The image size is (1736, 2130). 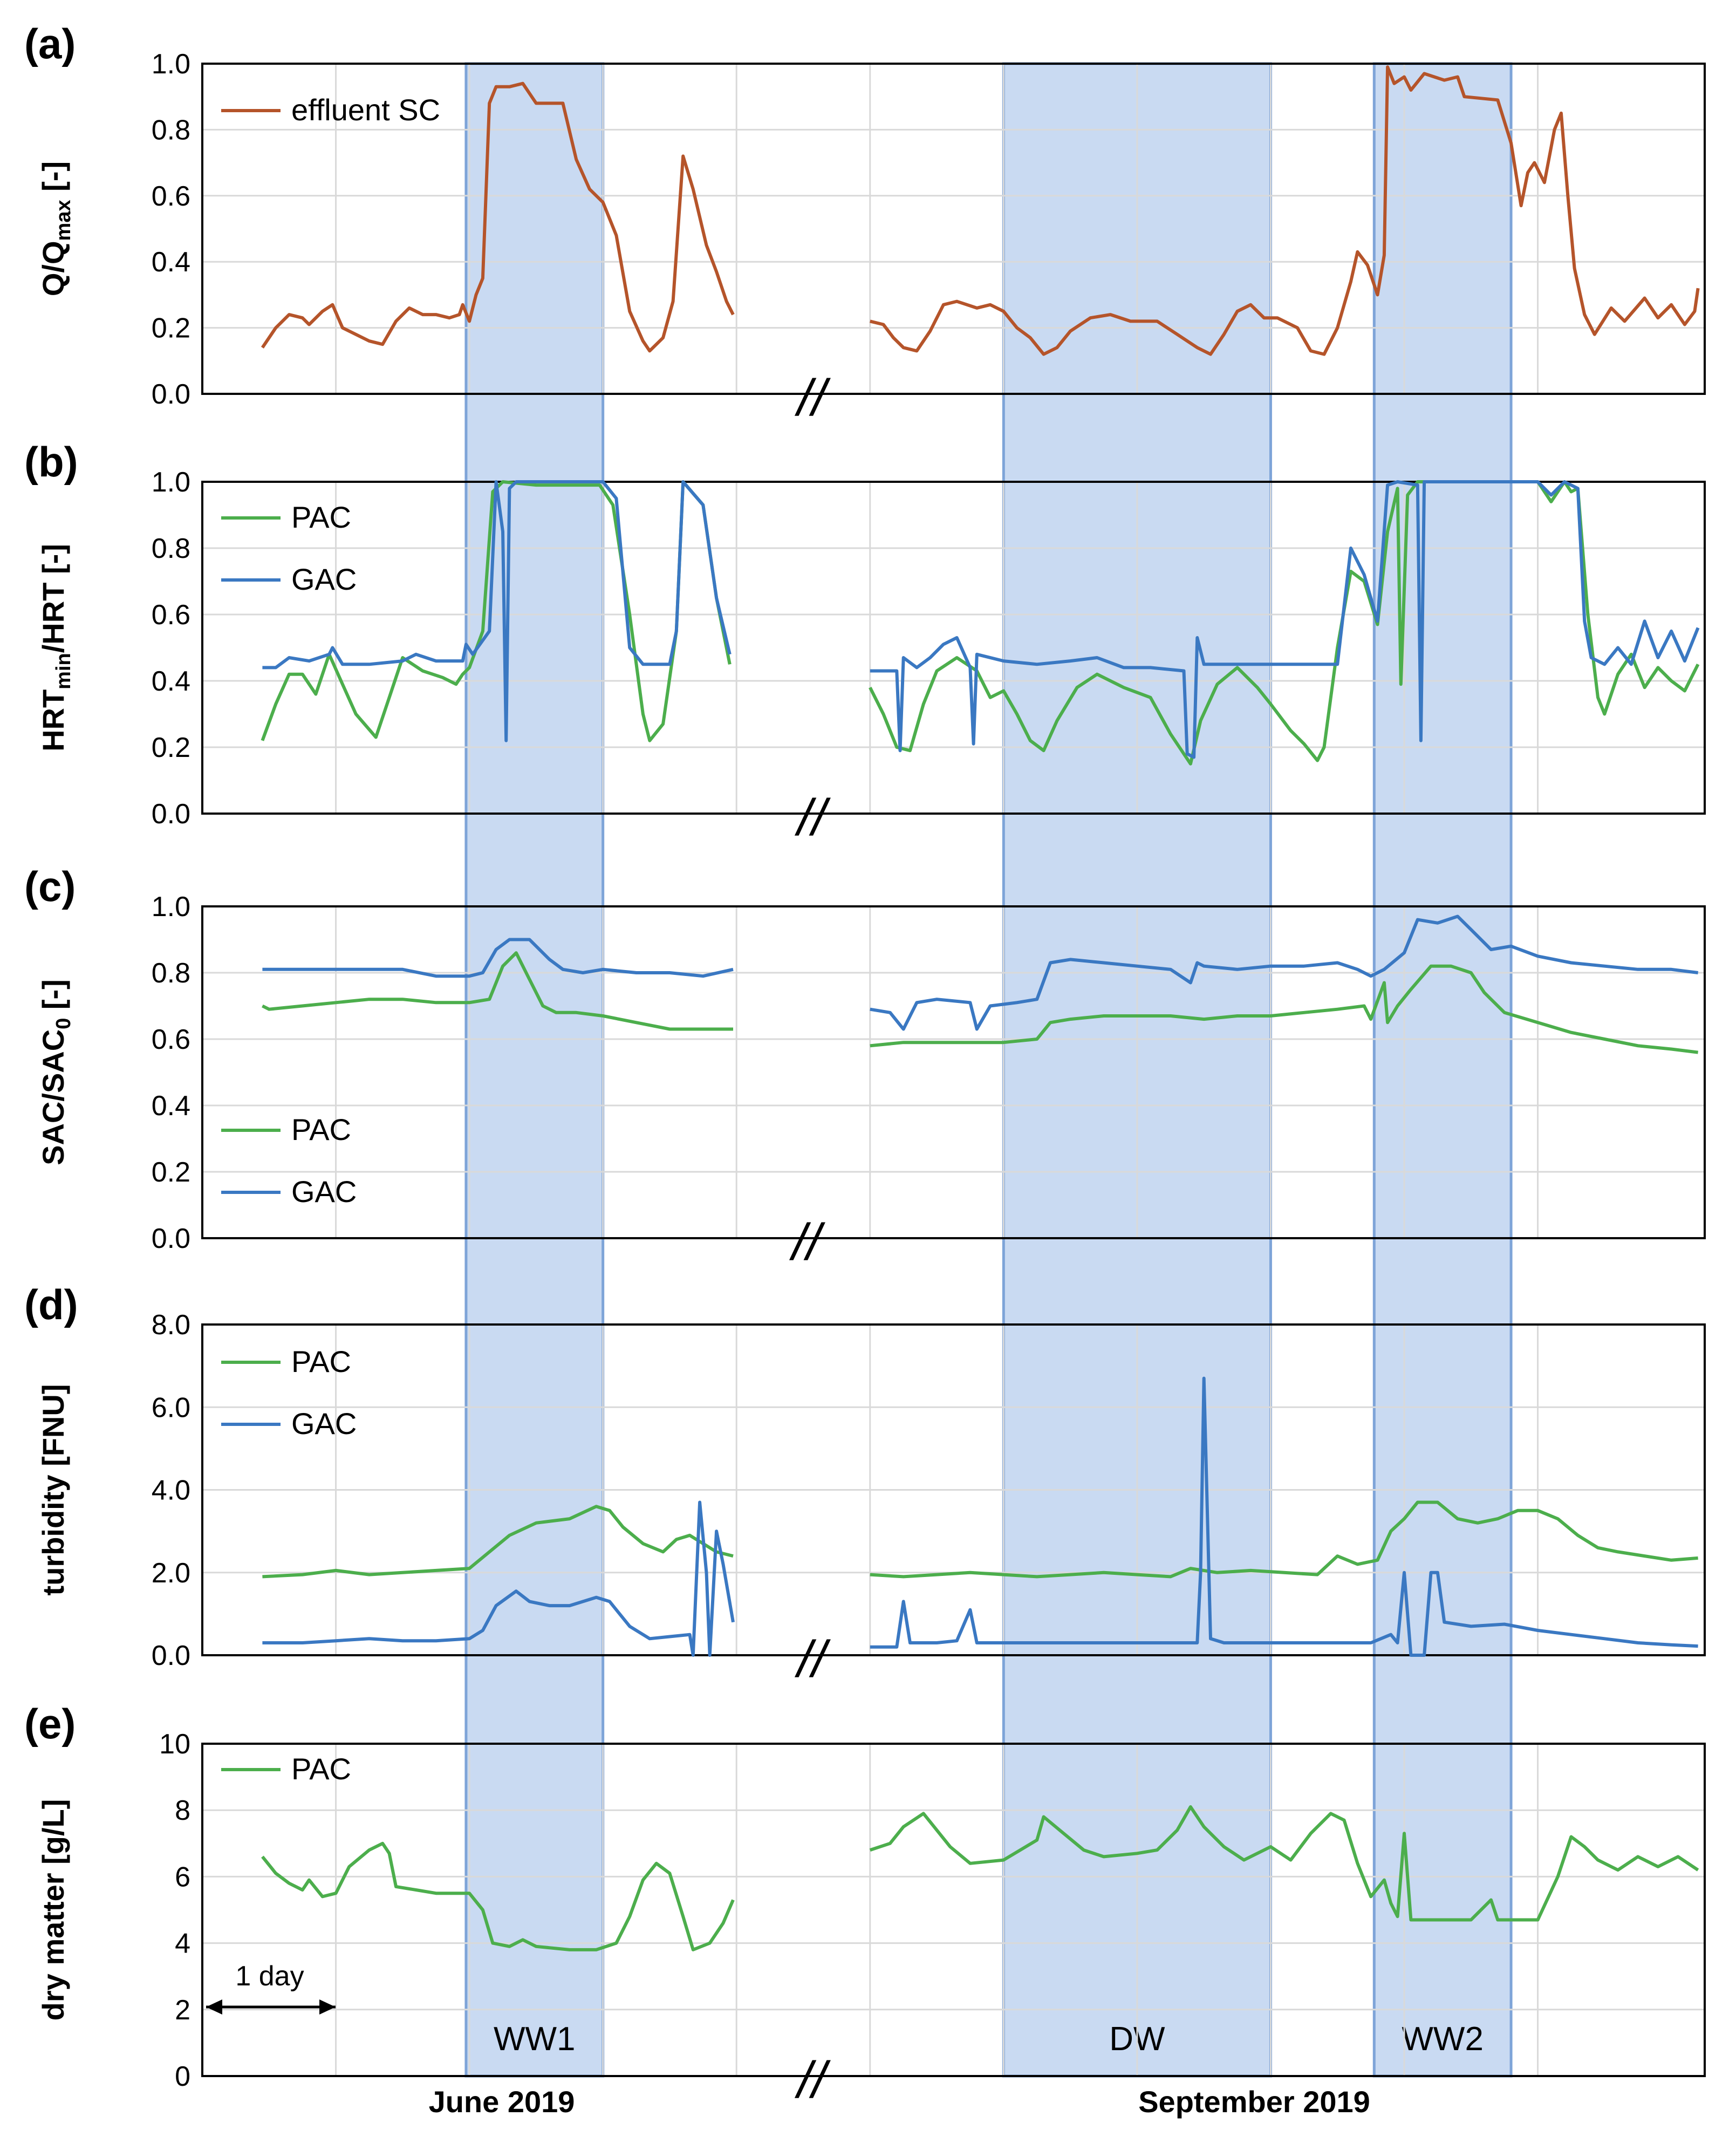 What do you see at coordinates (55, 1072) in the screenshot?
I see `y-axis-label: SAC/SAC0 [-]` at bounding box center [55, 1072].